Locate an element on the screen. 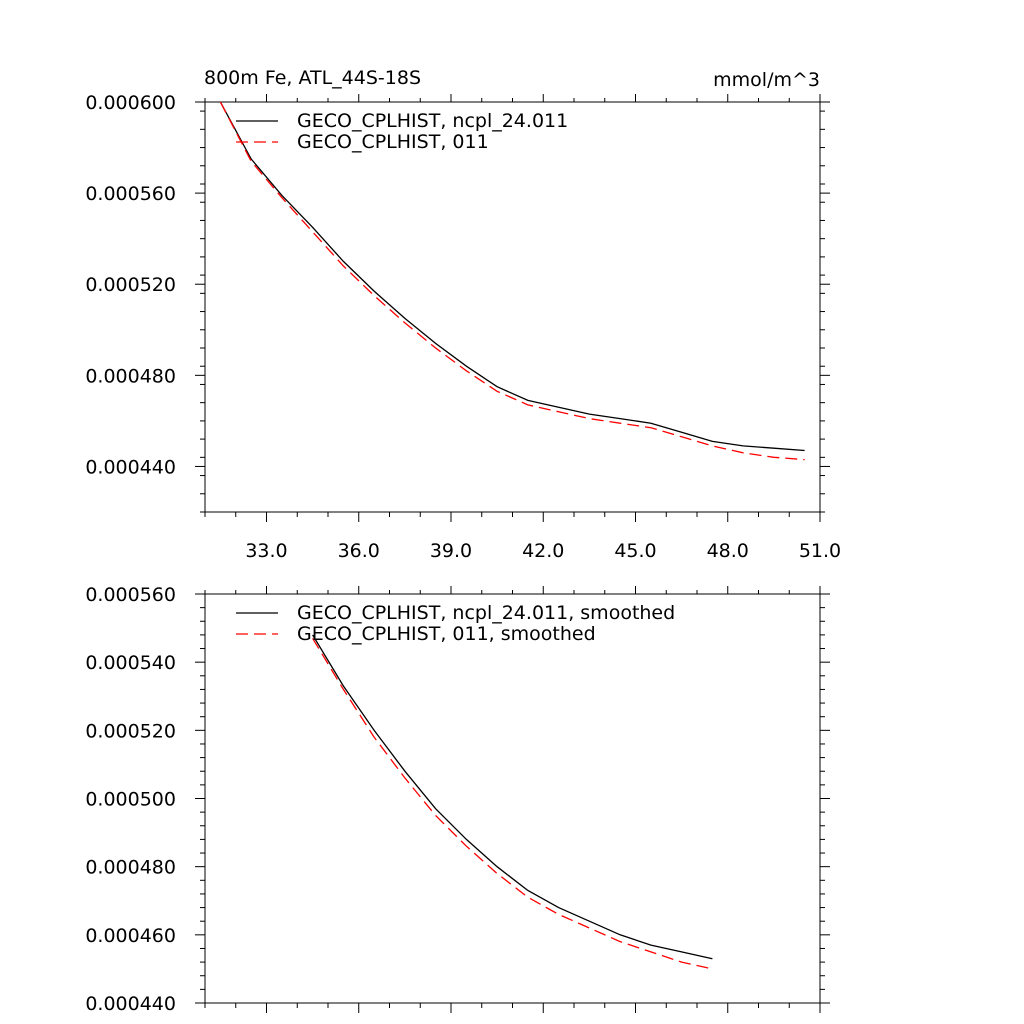  y-tick-label: 0.000460 is located at coordinates (130, 936).